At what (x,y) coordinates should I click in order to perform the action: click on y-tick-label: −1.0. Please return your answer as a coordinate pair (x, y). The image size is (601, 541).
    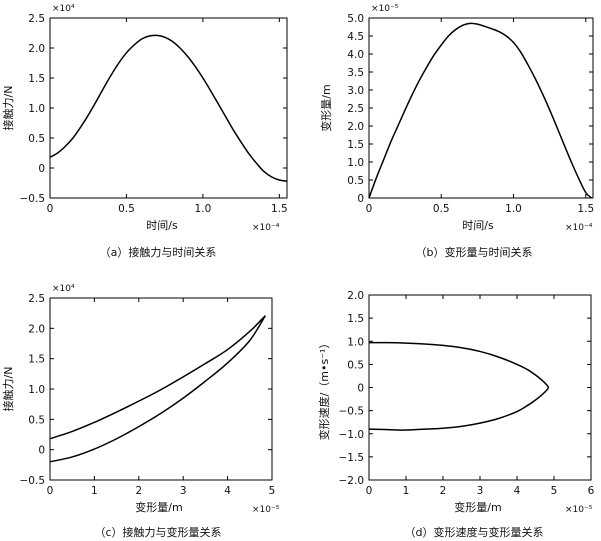
    Looking at the image, I should click on (352, 435).